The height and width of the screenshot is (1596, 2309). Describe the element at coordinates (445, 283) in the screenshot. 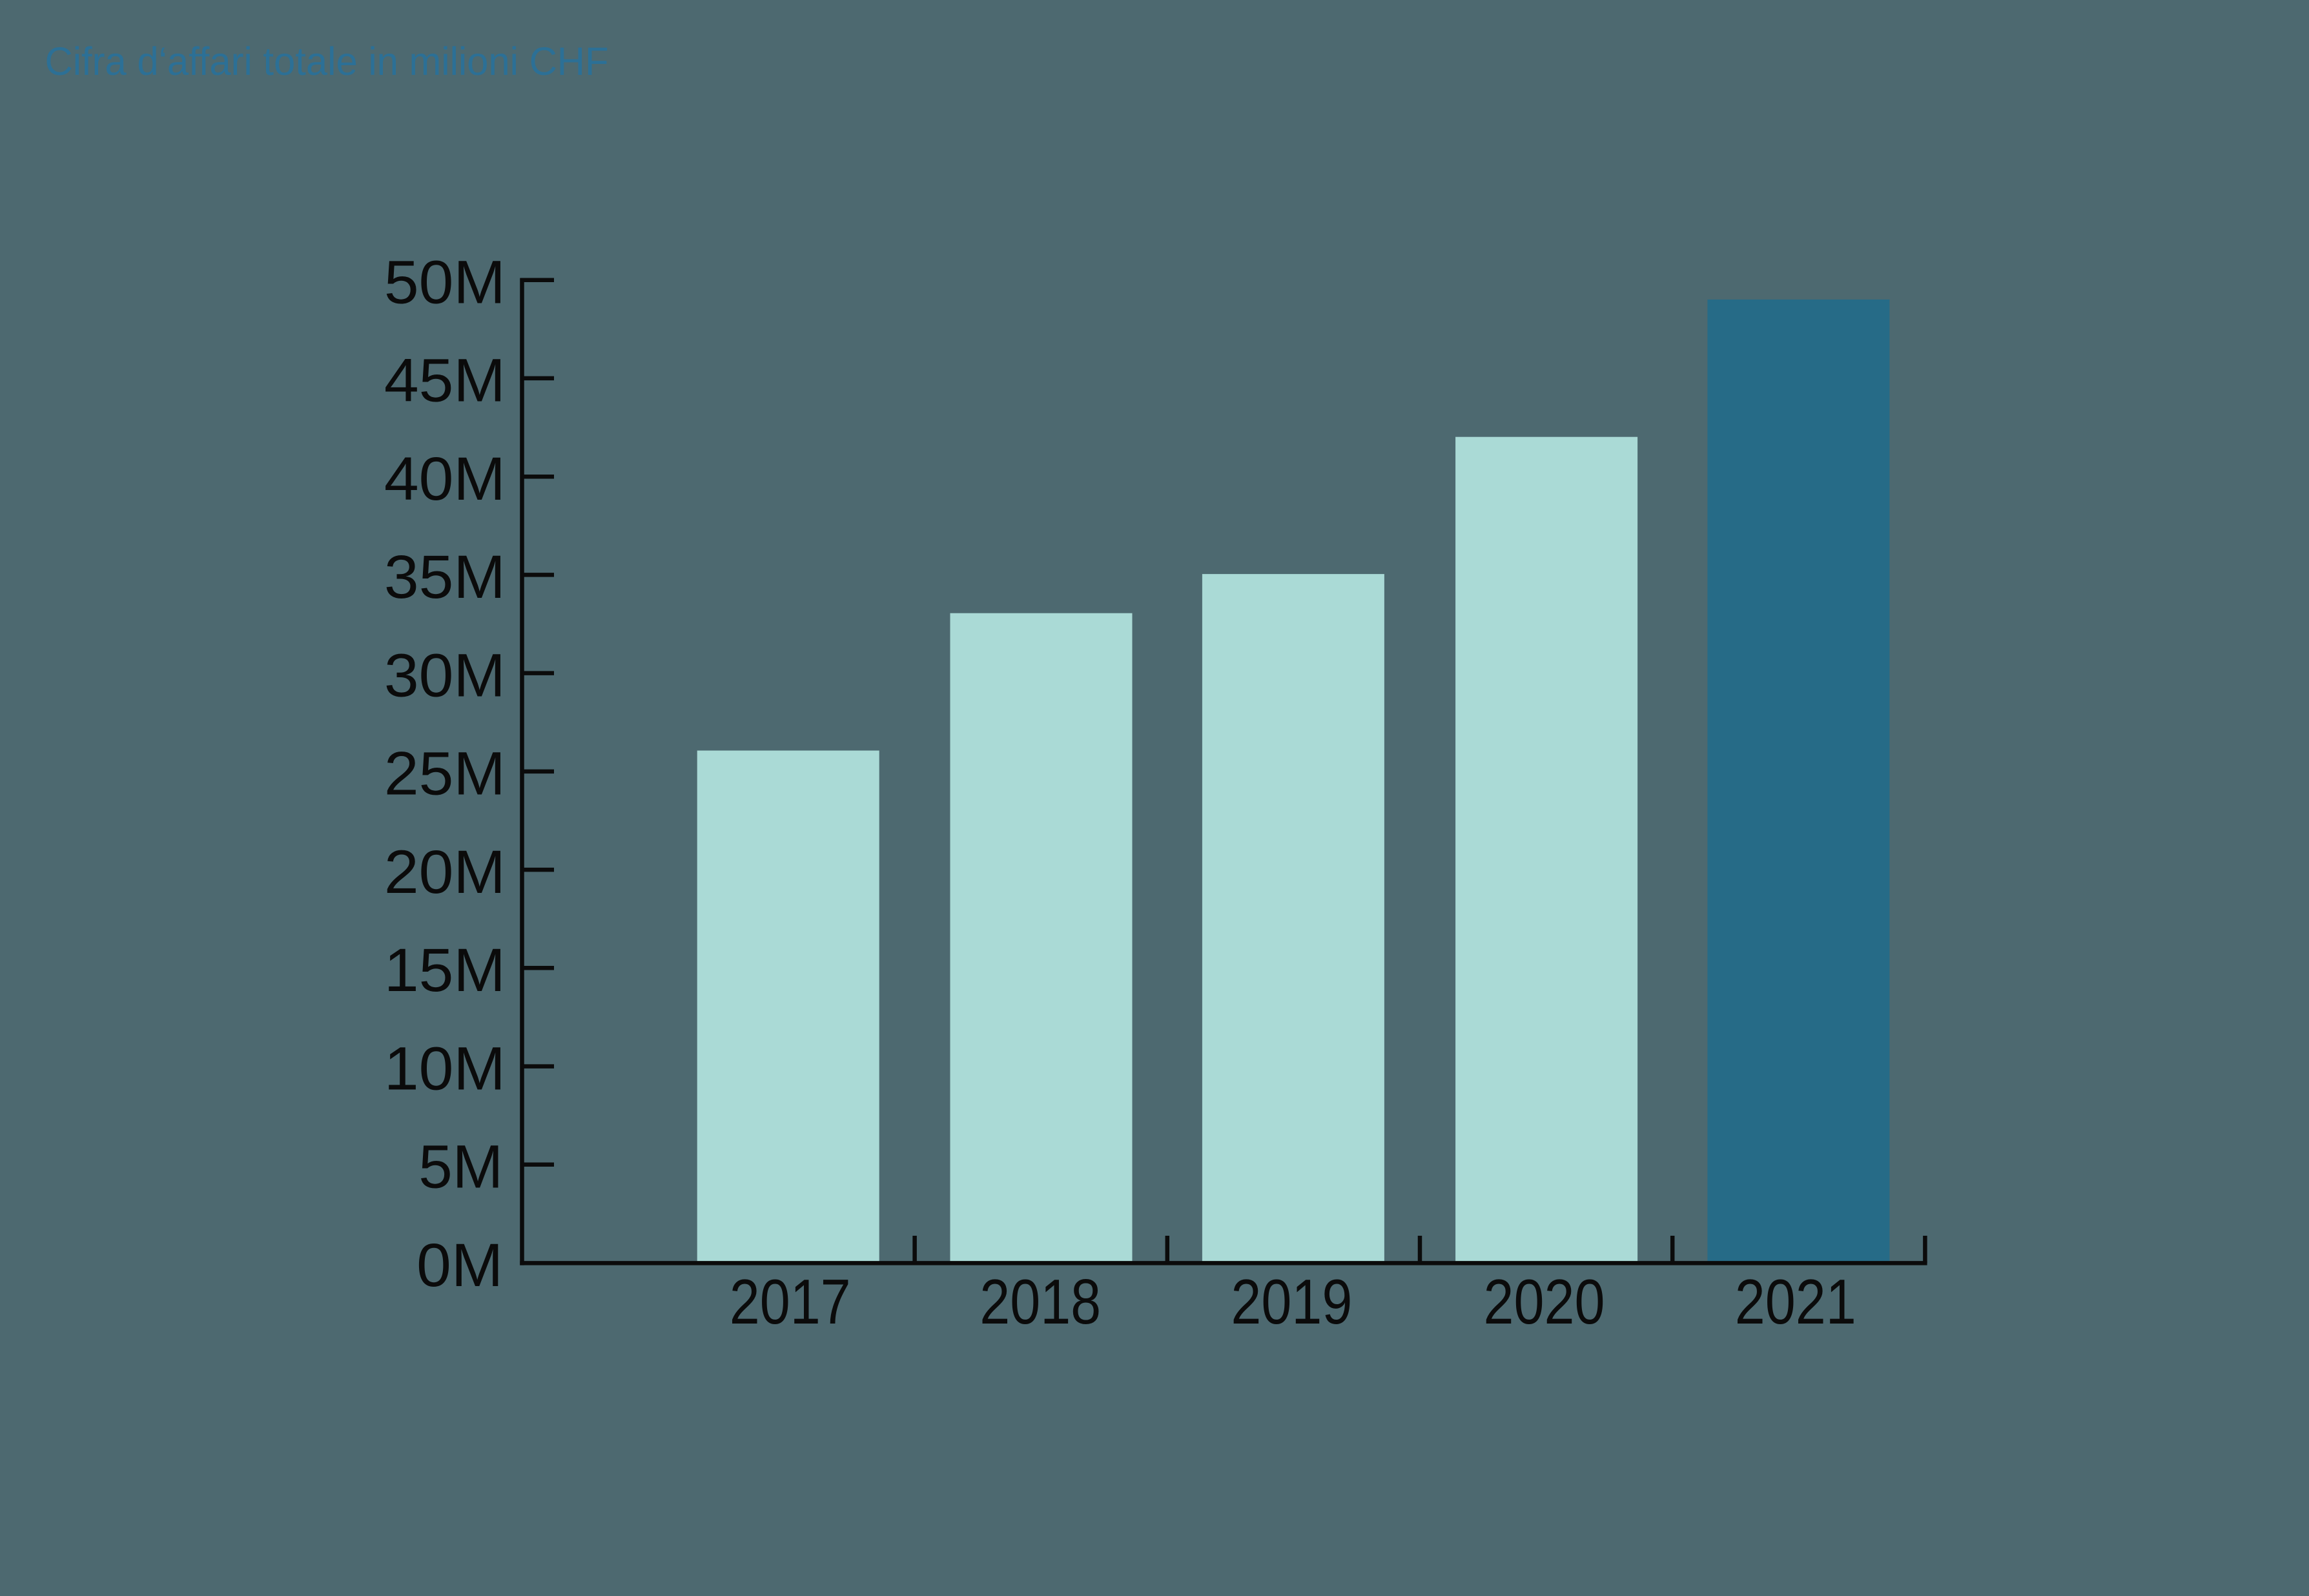

I see `svg-text: 50M` at that location.